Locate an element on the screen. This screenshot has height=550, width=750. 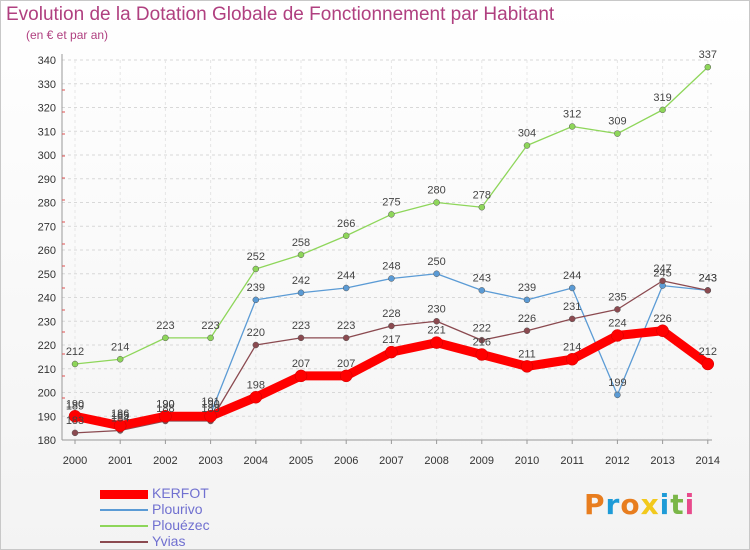
logo-letter: x is located at coordinates (650, 504).